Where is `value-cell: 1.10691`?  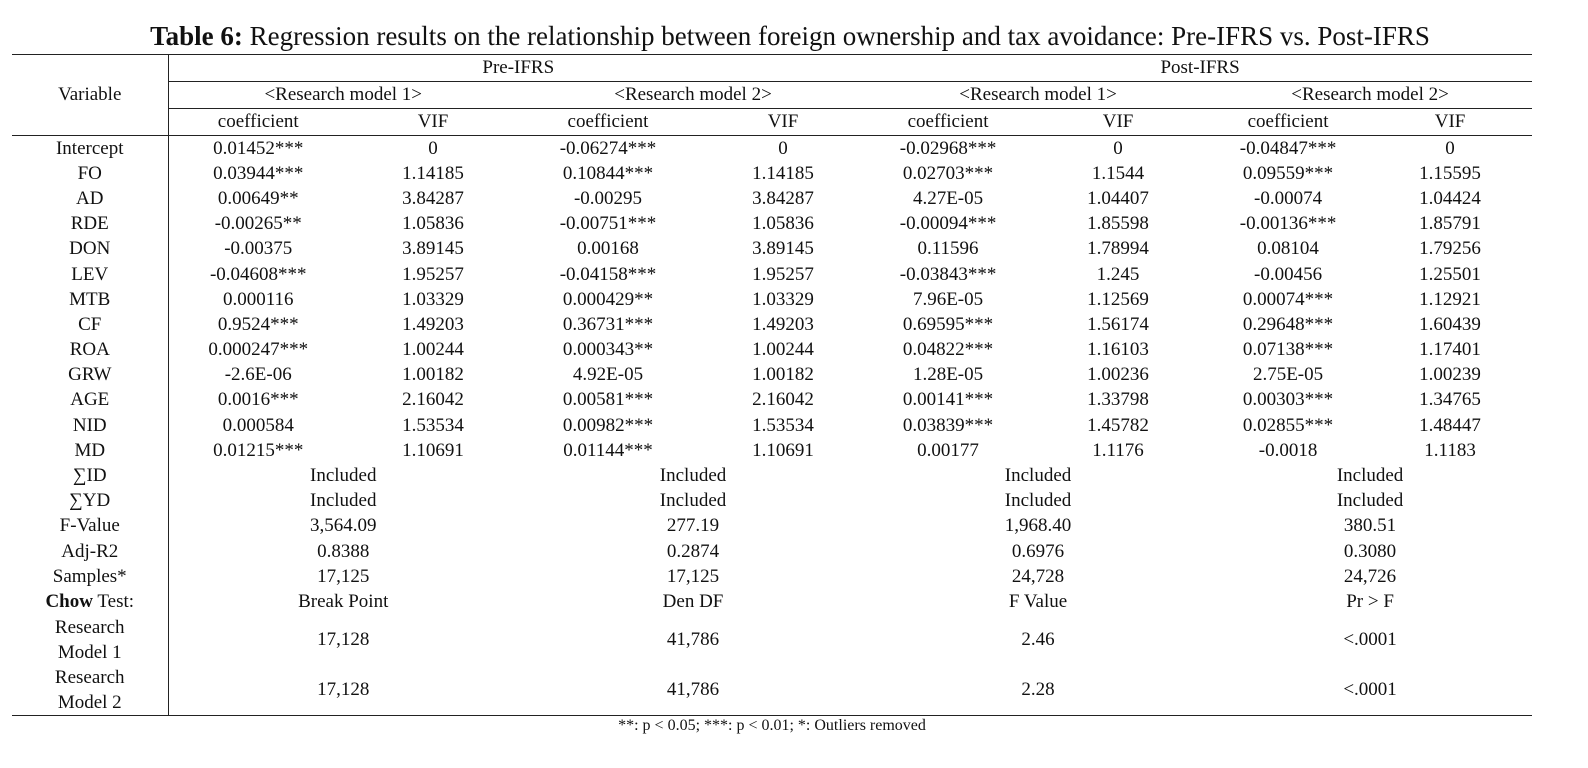
value-cell: 1.10691 is located at coordinates (433, 450).